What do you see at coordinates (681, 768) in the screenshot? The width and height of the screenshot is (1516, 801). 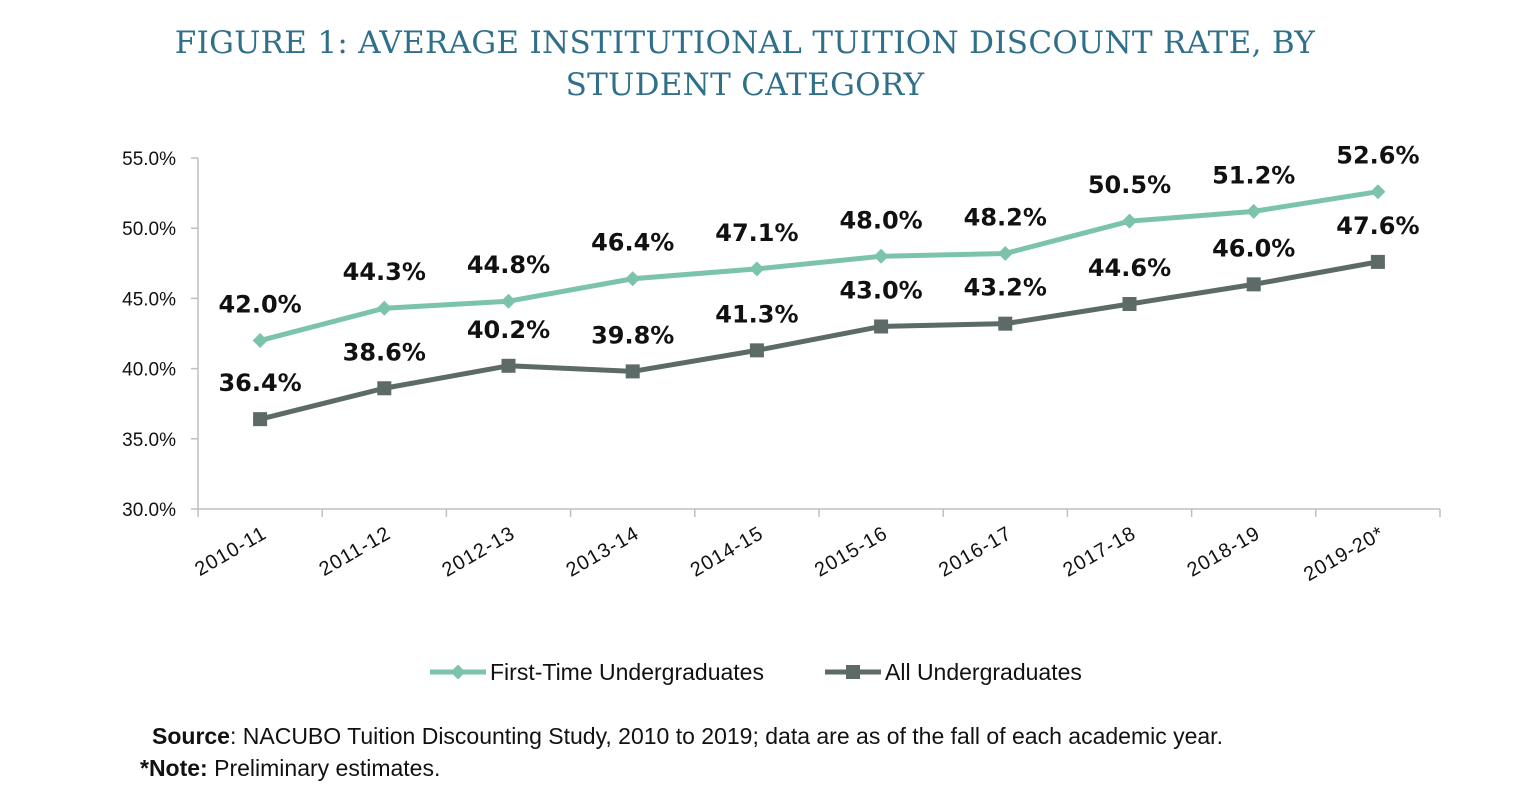 I see `note-line: *Note: Preliminary estimates.` at bounding box center [681, 768].